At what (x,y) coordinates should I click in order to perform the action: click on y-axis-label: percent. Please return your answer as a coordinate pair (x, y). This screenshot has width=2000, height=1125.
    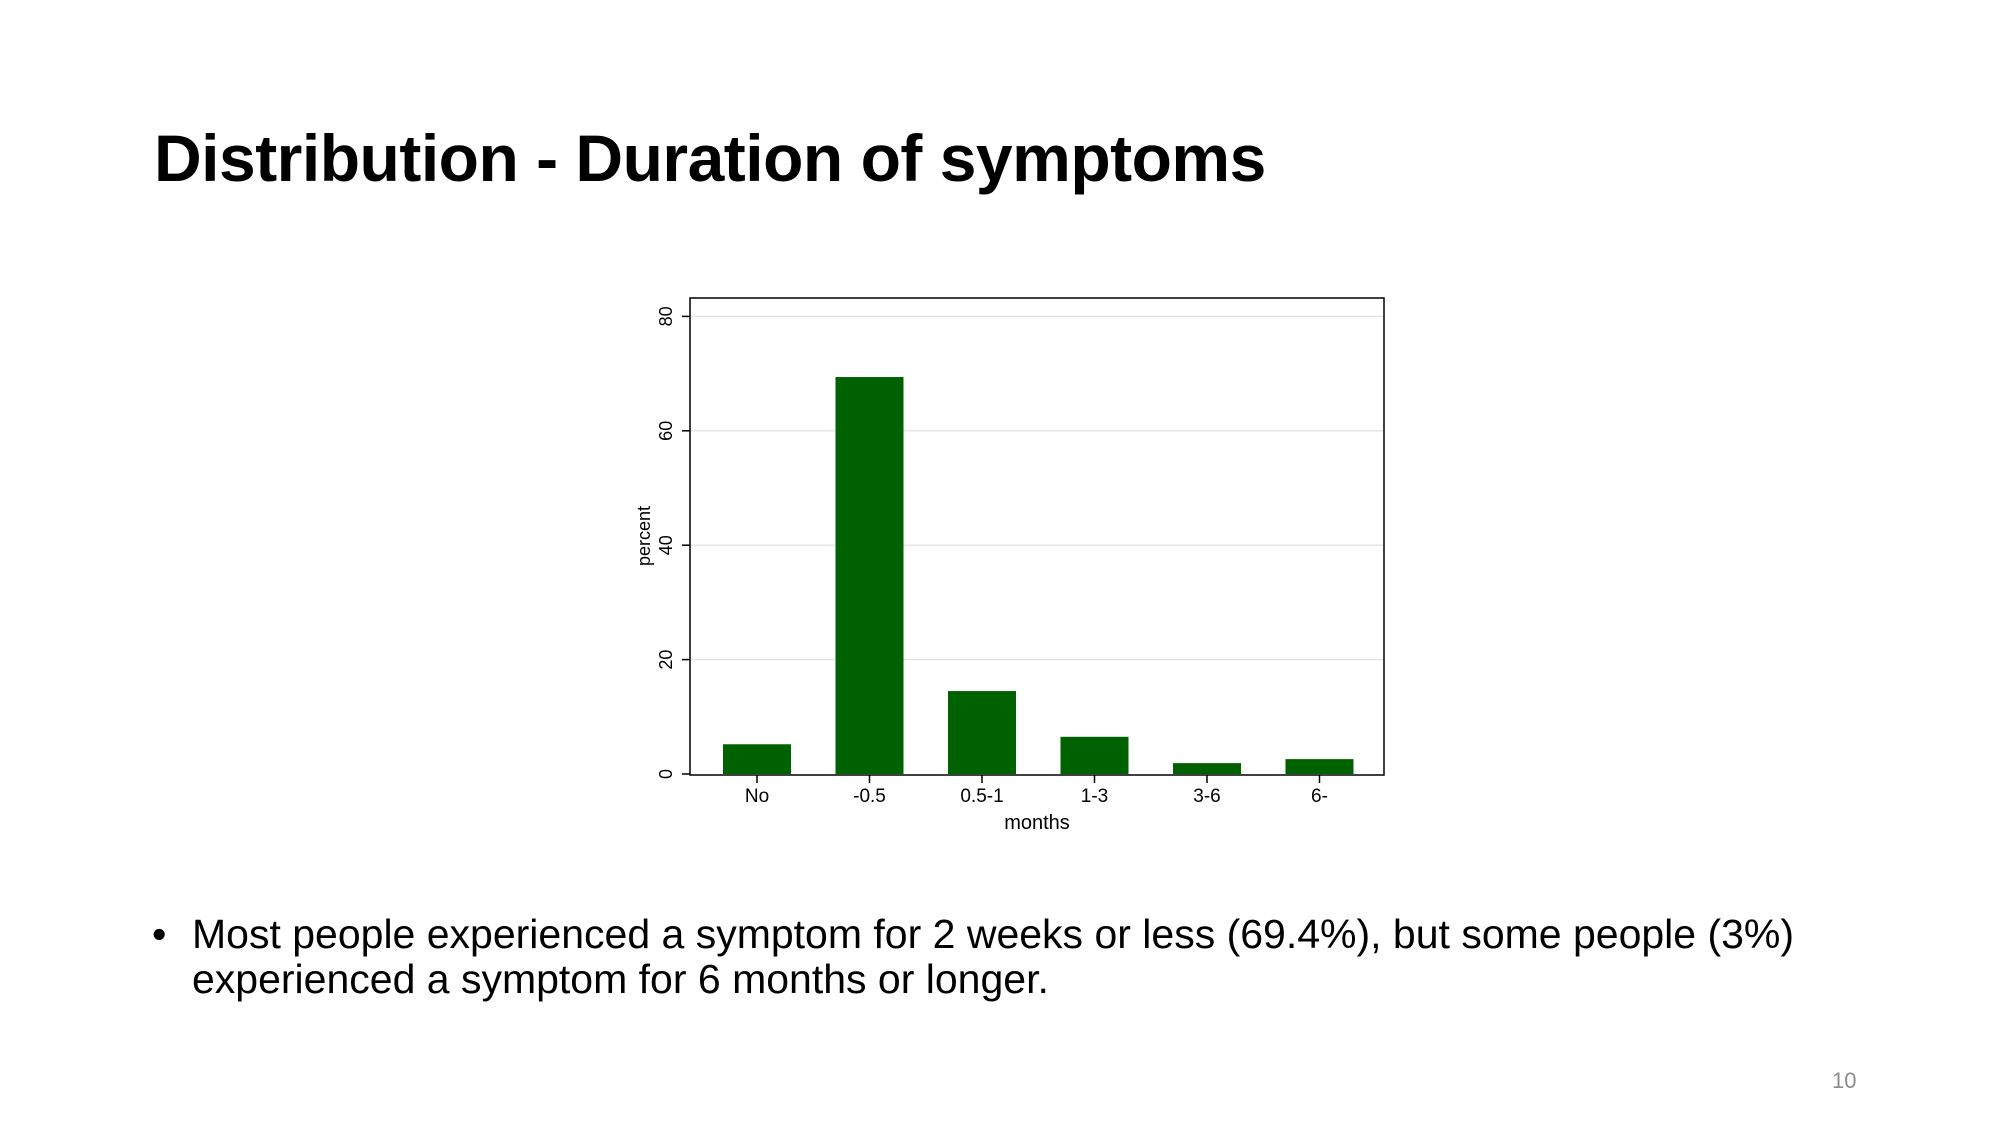
    Looking at the image, I should click on (644, 536).